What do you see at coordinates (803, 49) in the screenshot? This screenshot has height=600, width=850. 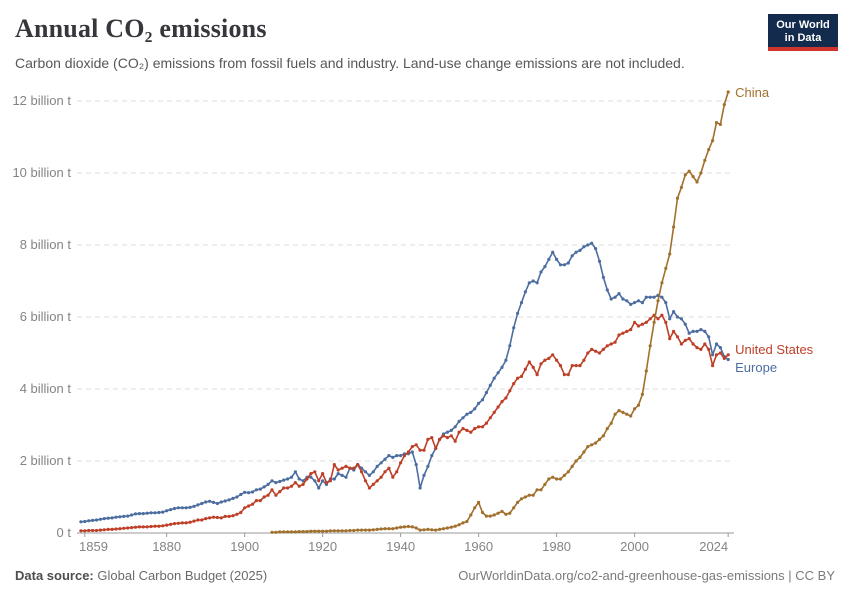 I see `owid-logo-red-bar` at bounding box center [803, 49].